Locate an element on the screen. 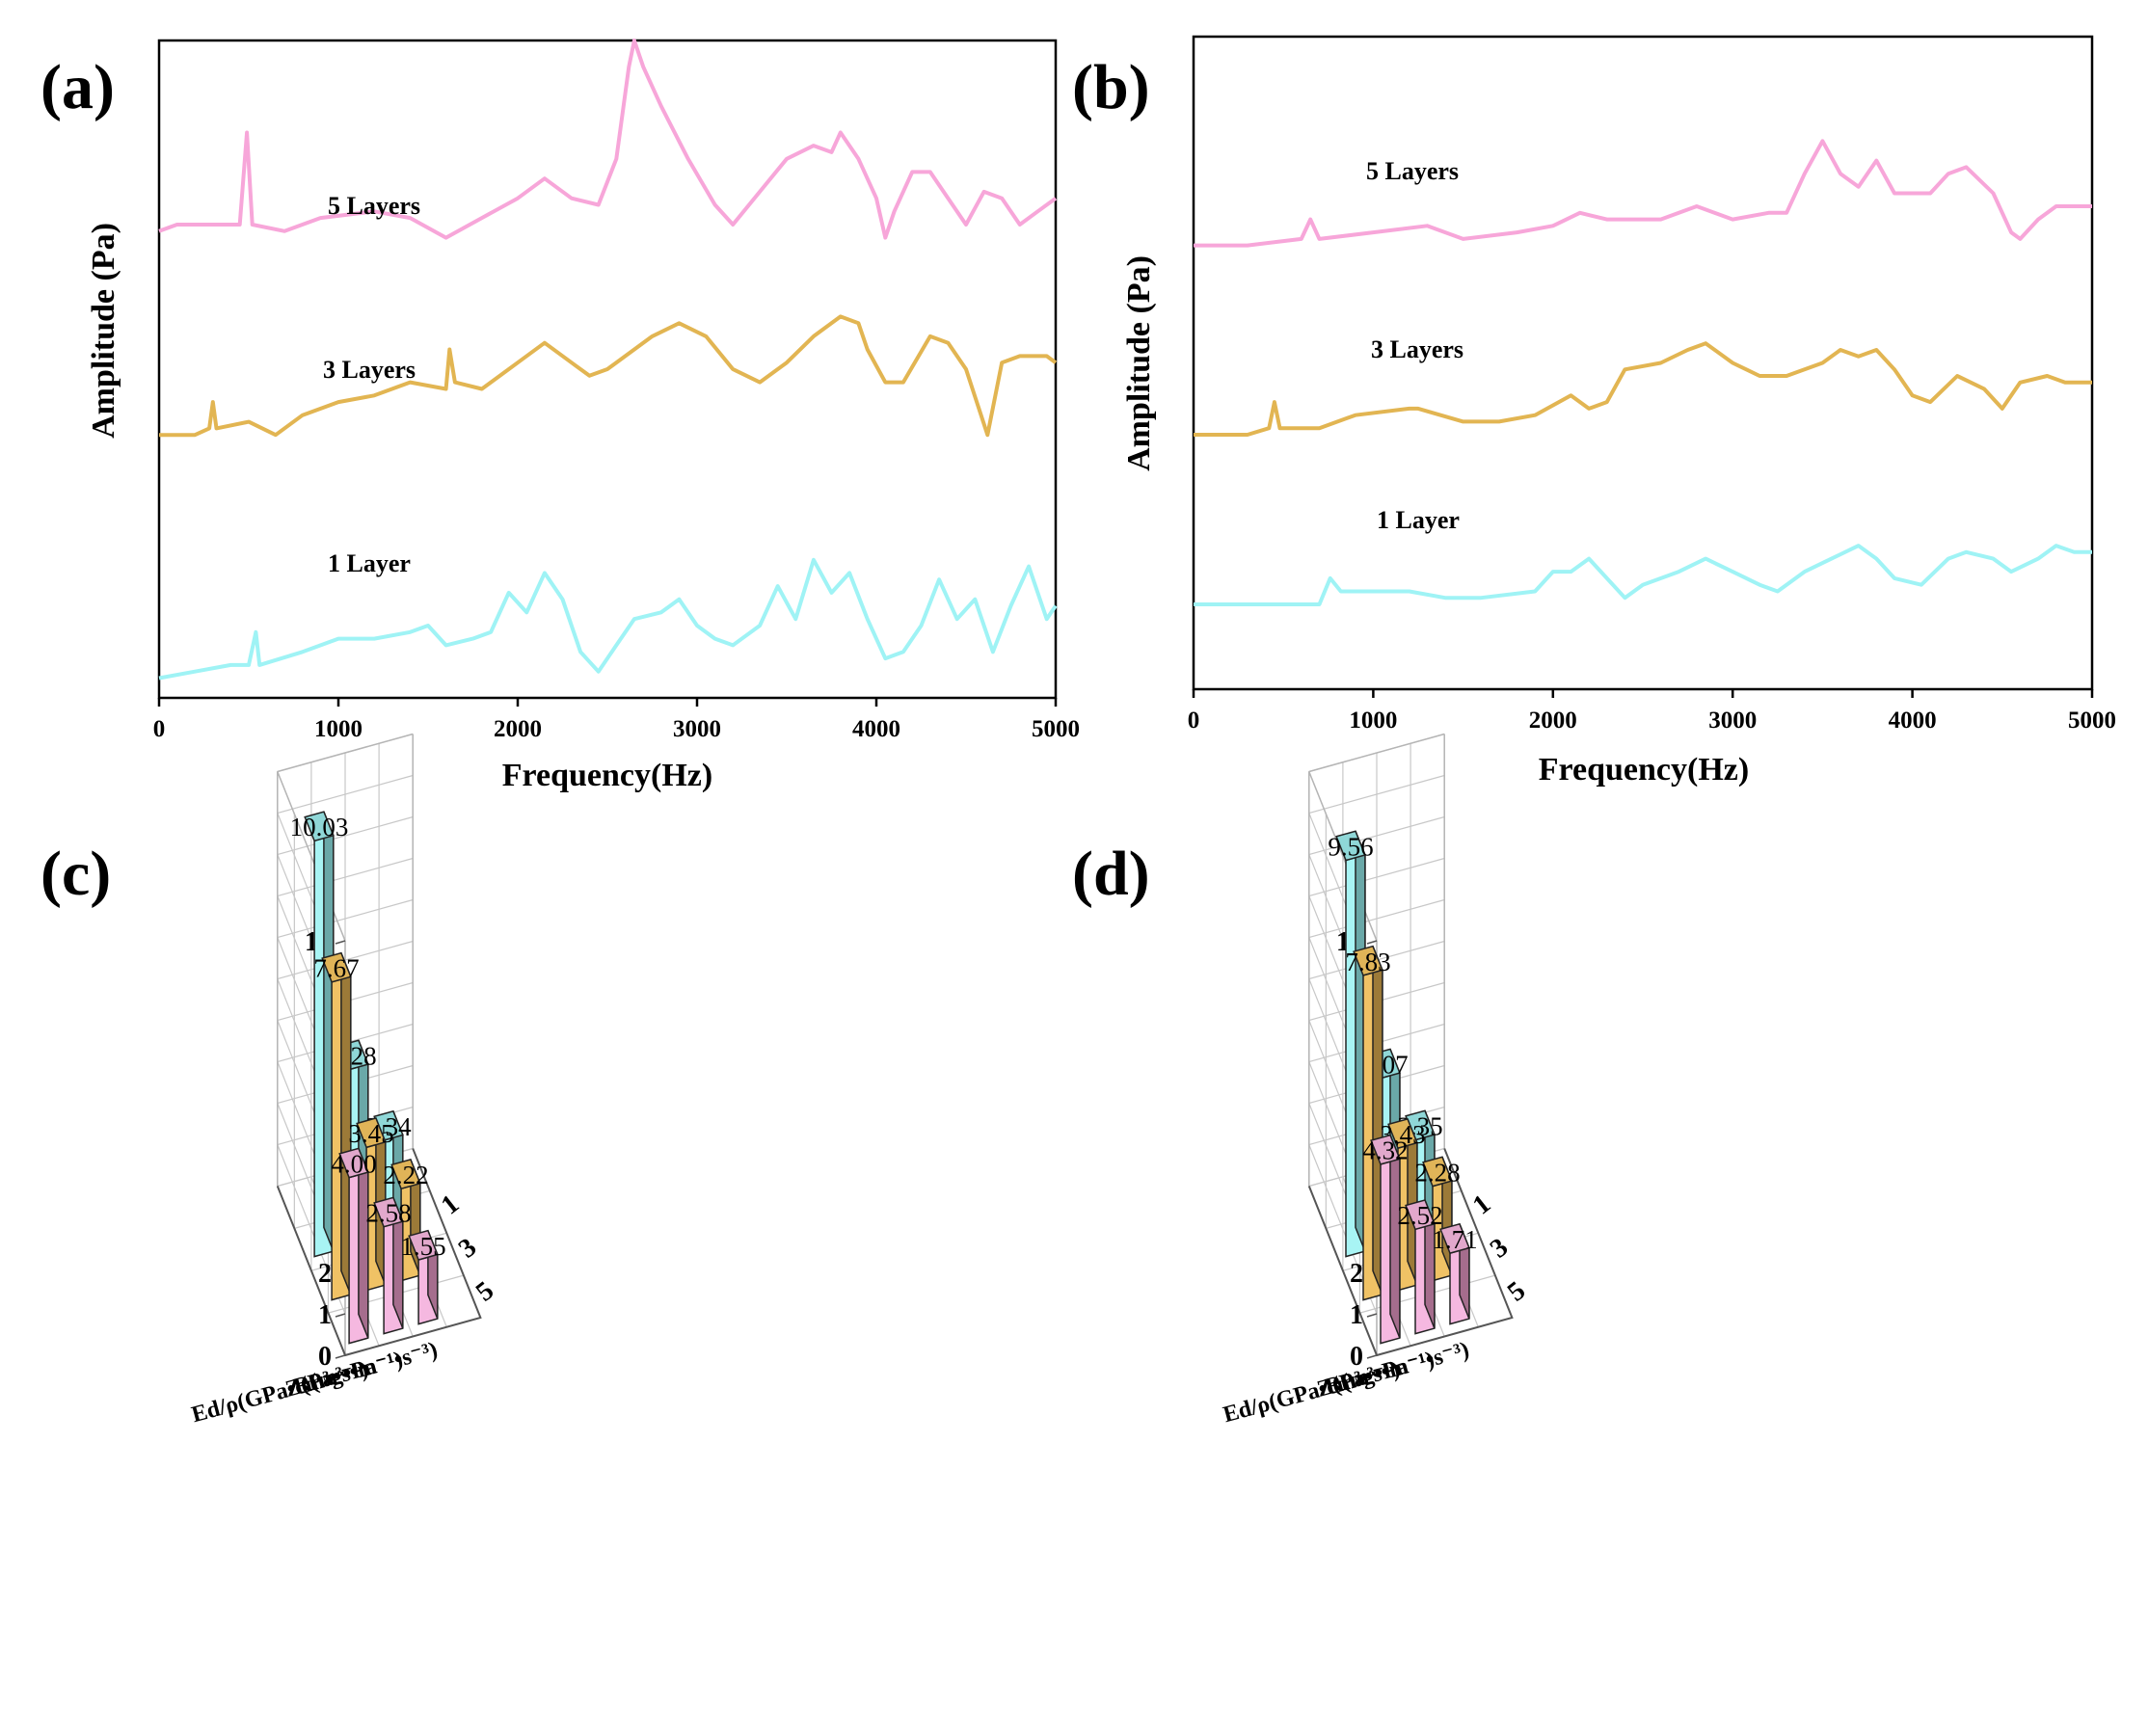 The image size is (2148, 1736). series-label-a-5: 5 Layers is located at coordinates (374, 206).